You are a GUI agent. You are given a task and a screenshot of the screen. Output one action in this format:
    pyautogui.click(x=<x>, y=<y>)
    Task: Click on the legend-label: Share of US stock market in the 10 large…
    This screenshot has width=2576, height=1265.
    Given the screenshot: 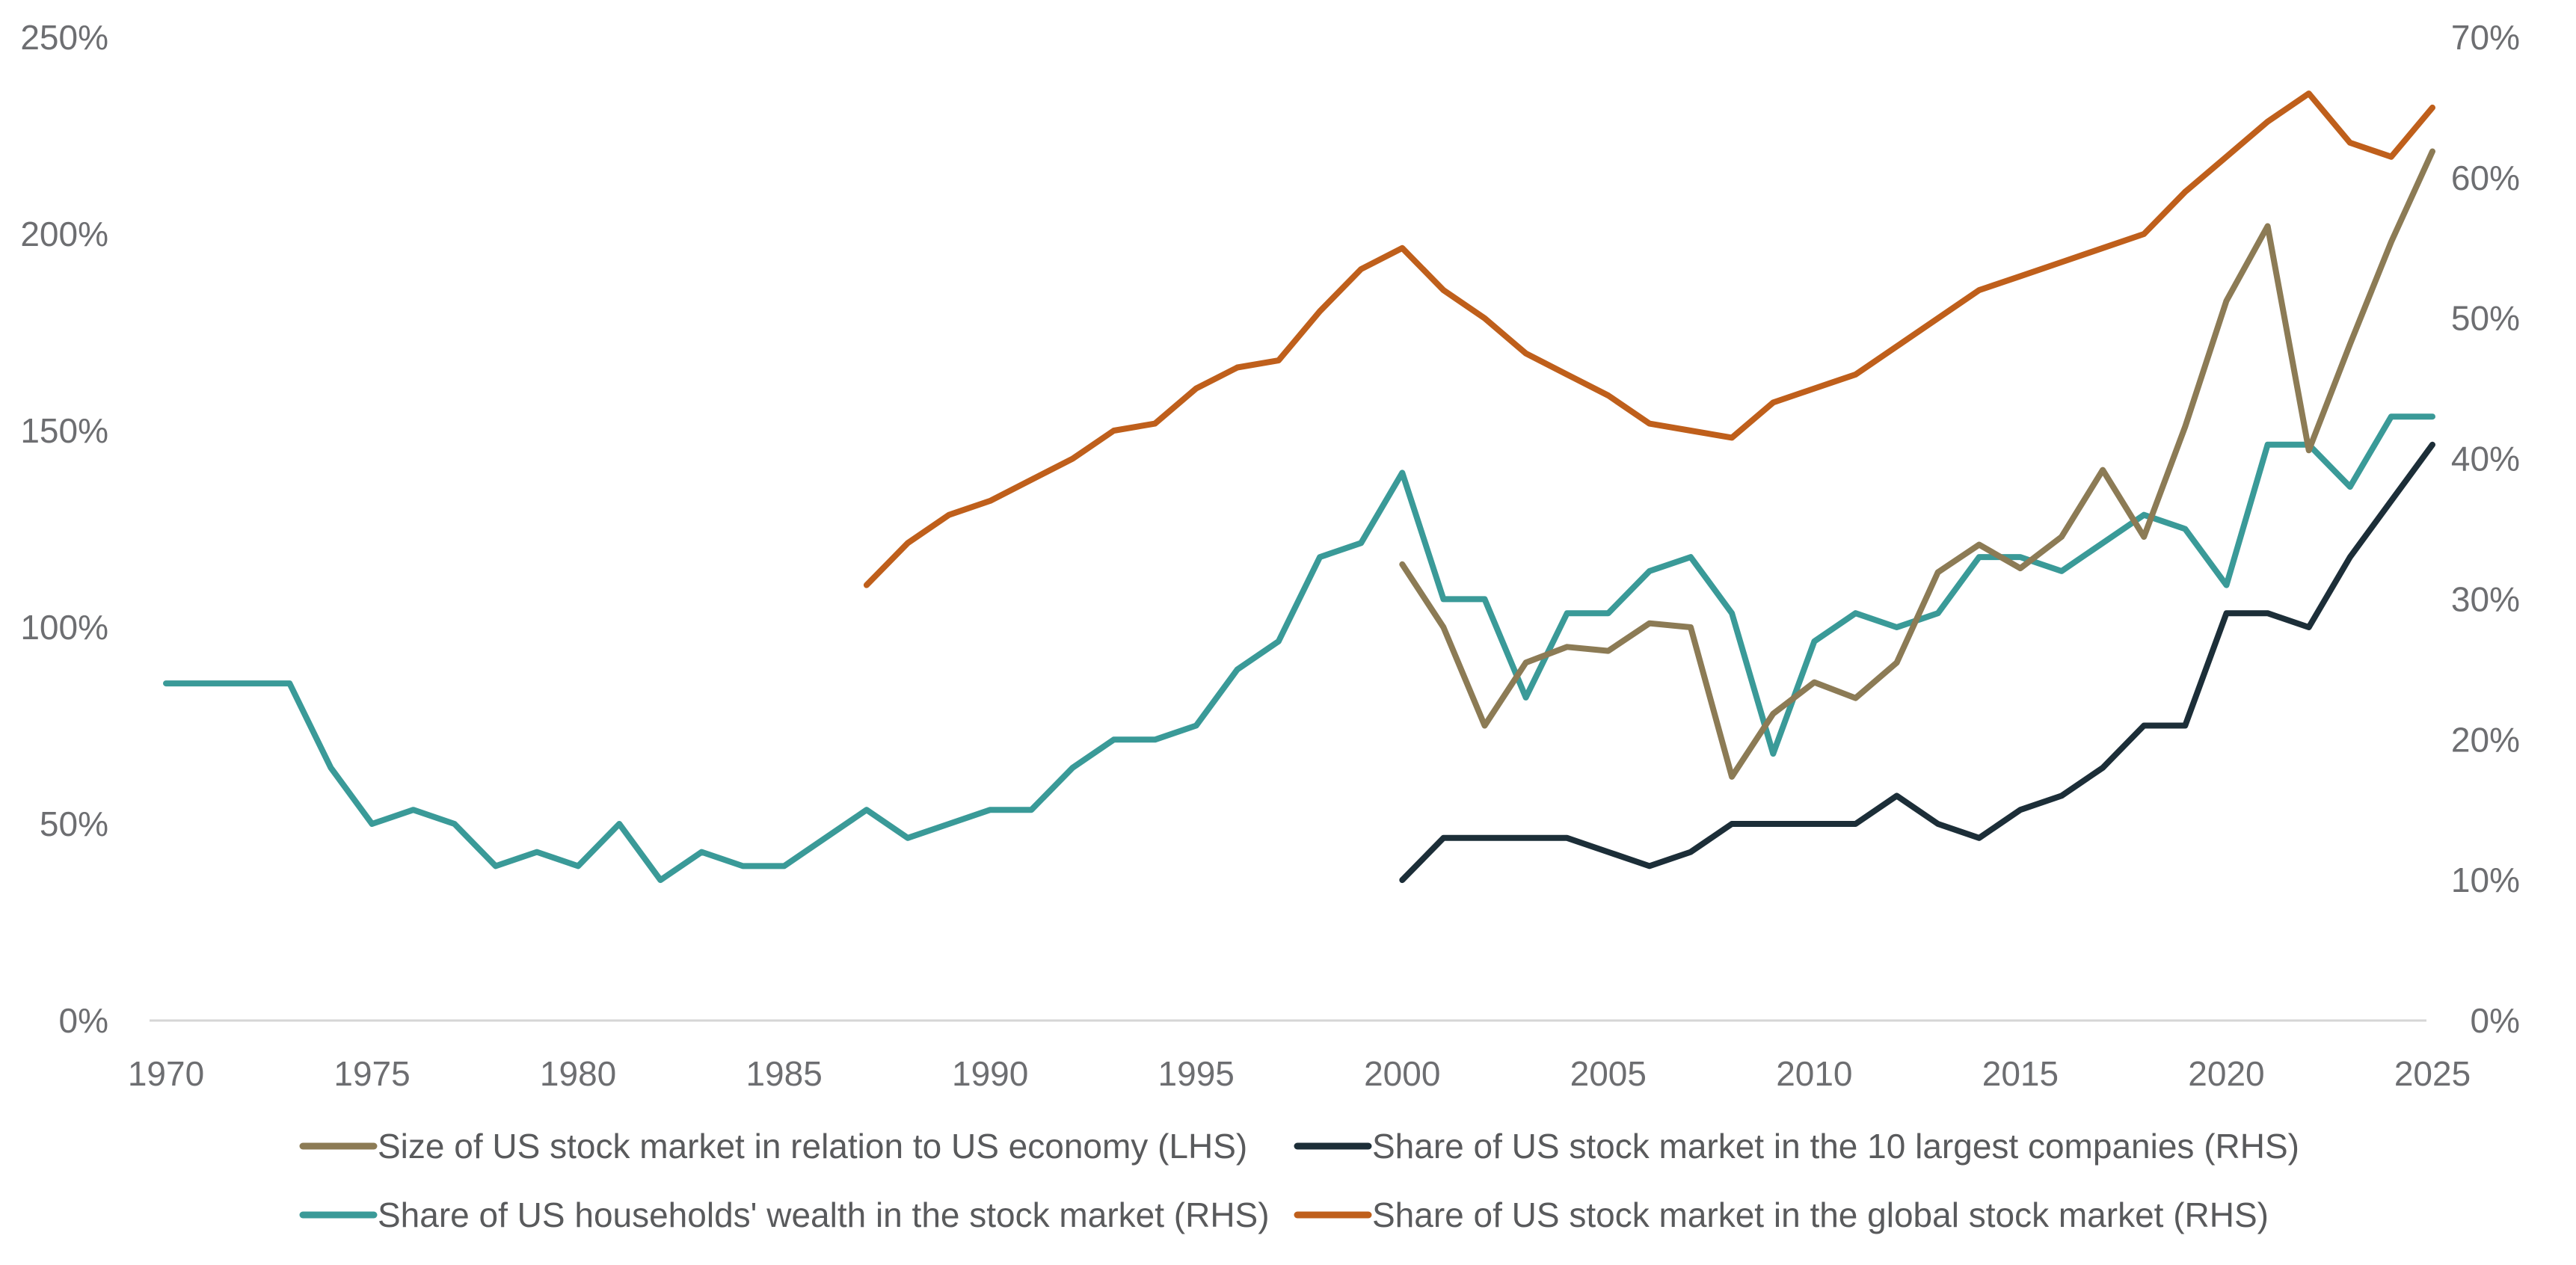 What is the action you would take?
    pyautogui.click(x=1835, y=1146)
    